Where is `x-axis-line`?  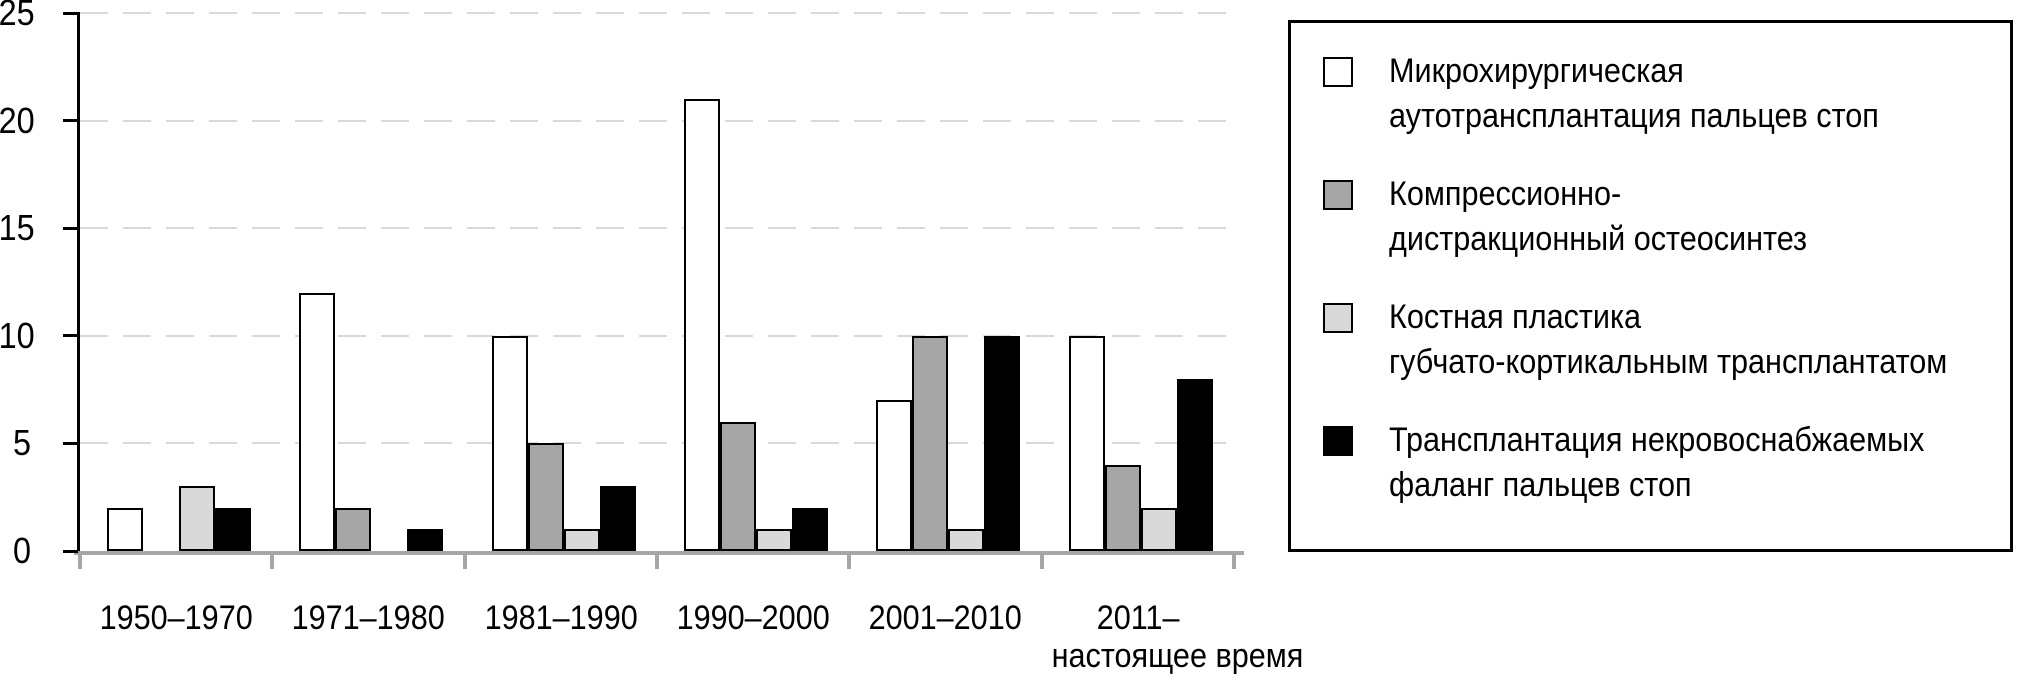
x-axis-line is located at coordinates (659, 553).